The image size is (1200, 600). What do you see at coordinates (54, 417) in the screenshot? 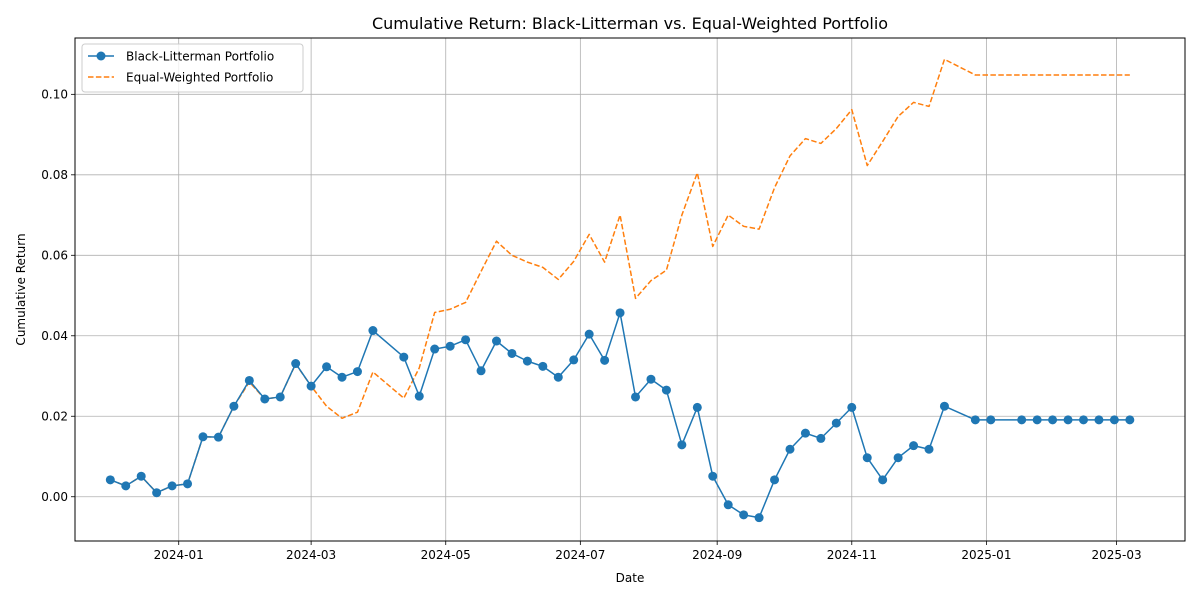
I see `y-tick-label: 0.02` at bounding box center [54, 417].